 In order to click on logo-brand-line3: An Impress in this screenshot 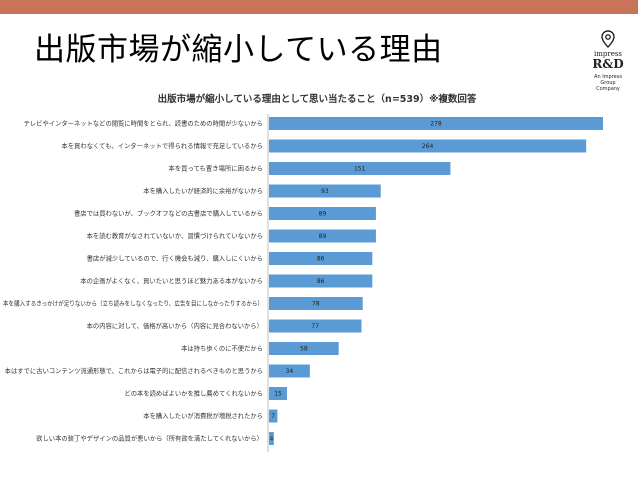, I will do `click(608, 77)`.